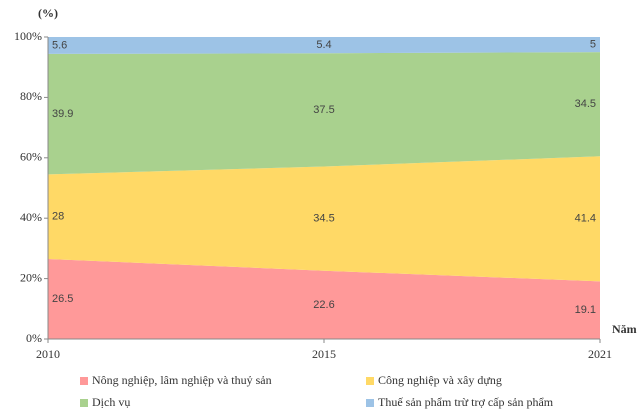 The width and height of the screenshot is (644, 414). I want to click on data-label: 26.5, so click(62, 299).